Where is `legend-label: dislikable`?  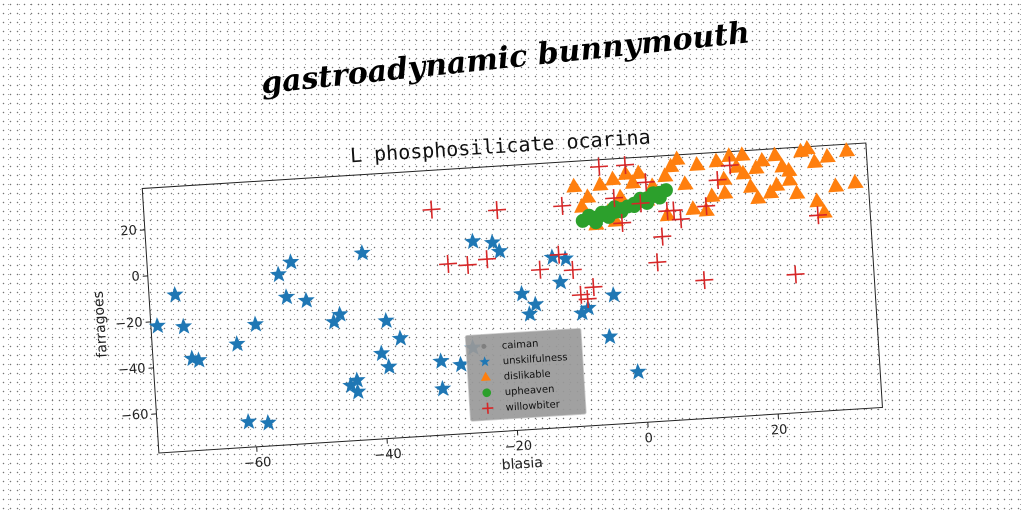 legend-label: dislikable is located at coordinates (527, 376).